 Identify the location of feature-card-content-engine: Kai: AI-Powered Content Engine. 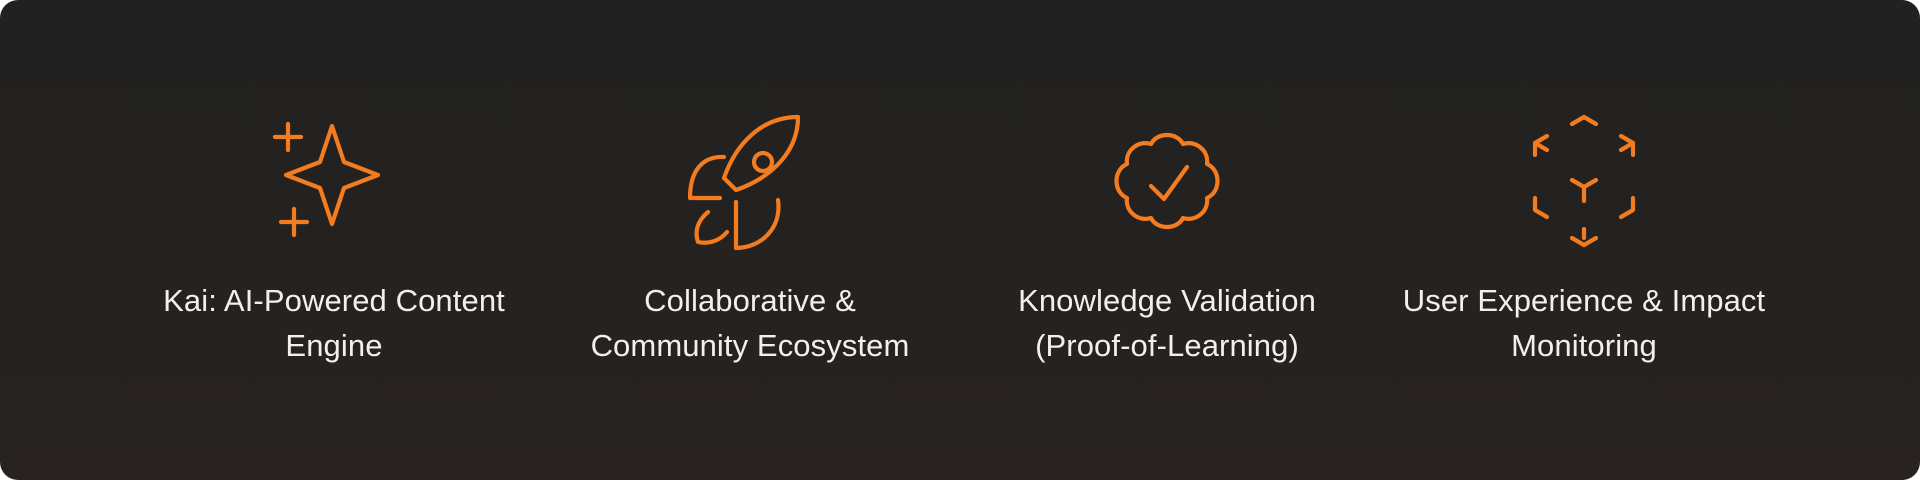
(334, 240).